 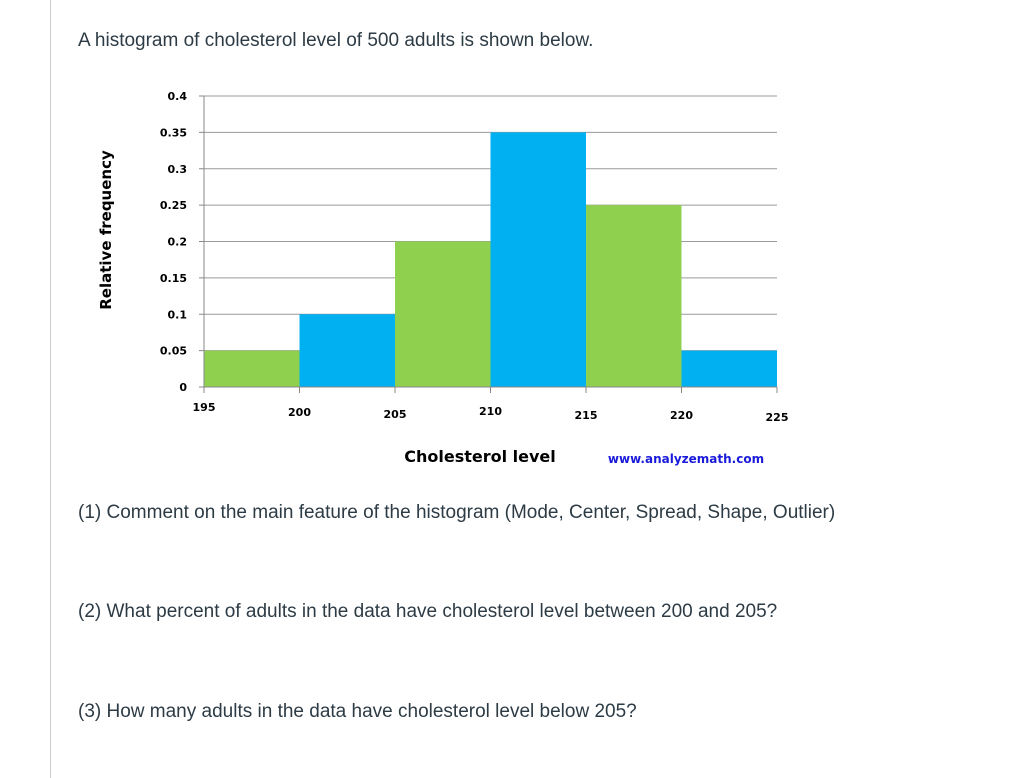 I want to click on x-tick-label: 205, so click(x=395, y=414).